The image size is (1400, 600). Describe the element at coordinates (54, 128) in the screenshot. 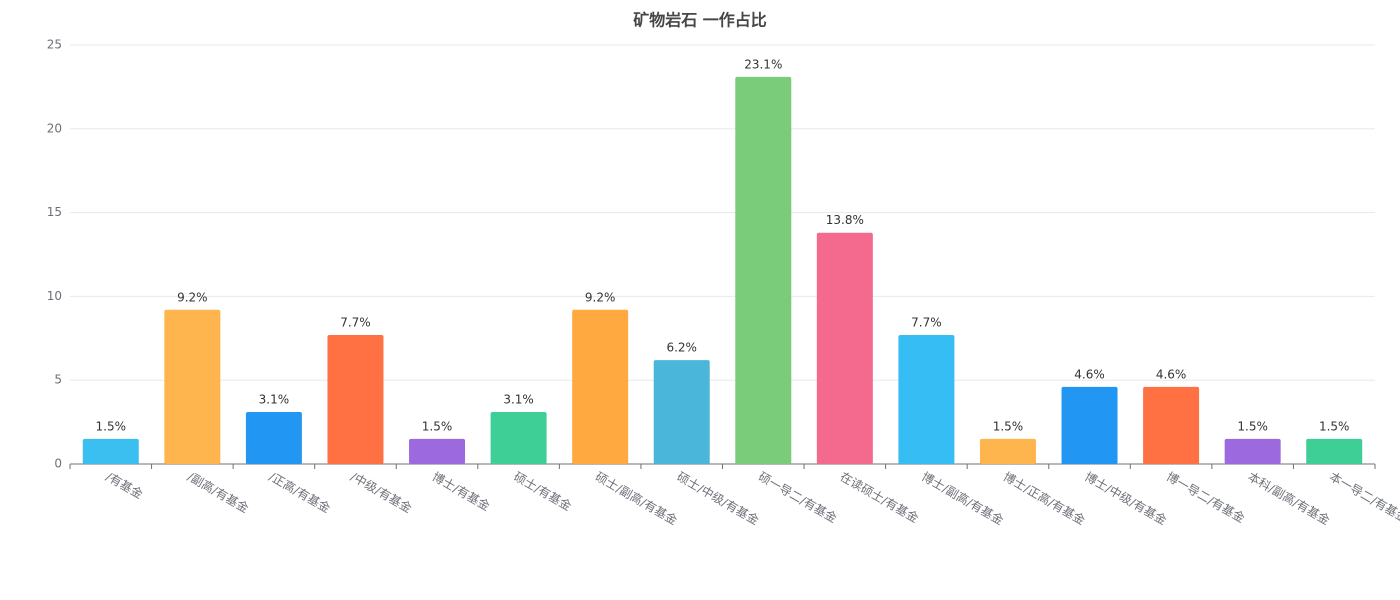

I see `y-tick-label: 20` at that location.